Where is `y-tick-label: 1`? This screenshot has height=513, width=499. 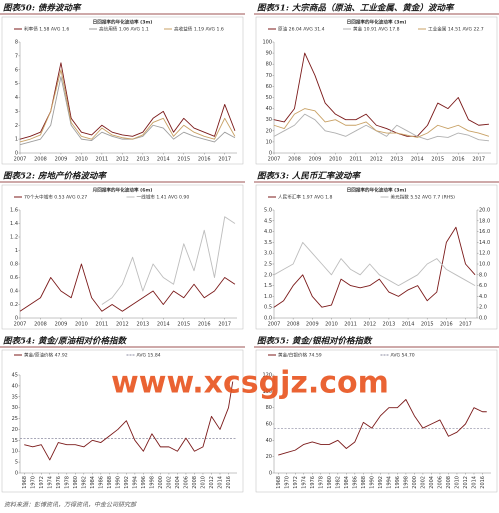
y-tick-label: 1 is located at coordinates (16, 251).